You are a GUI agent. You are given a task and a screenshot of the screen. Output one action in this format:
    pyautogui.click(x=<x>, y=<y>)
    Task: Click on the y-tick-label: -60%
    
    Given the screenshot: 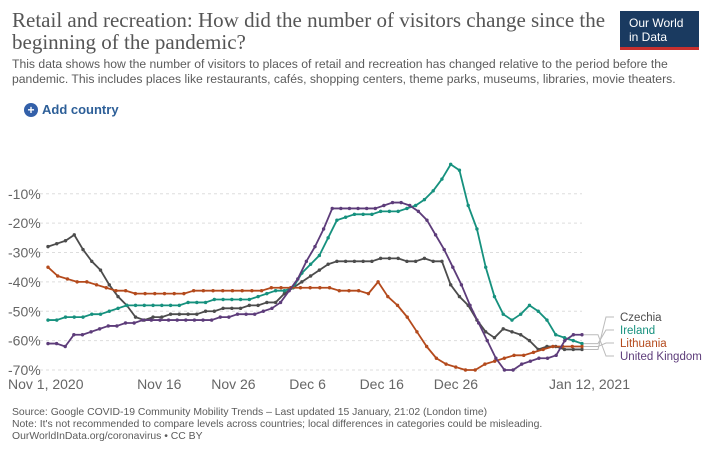 What is the action you would take?
    pyautogui.click(x=24, y=341)
    